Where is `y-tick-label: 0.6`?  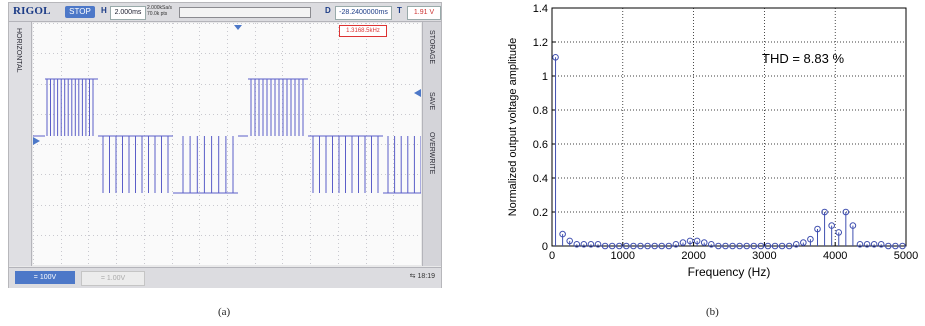
y-tick-label: 0.6 is located at coordinates (540, 145).